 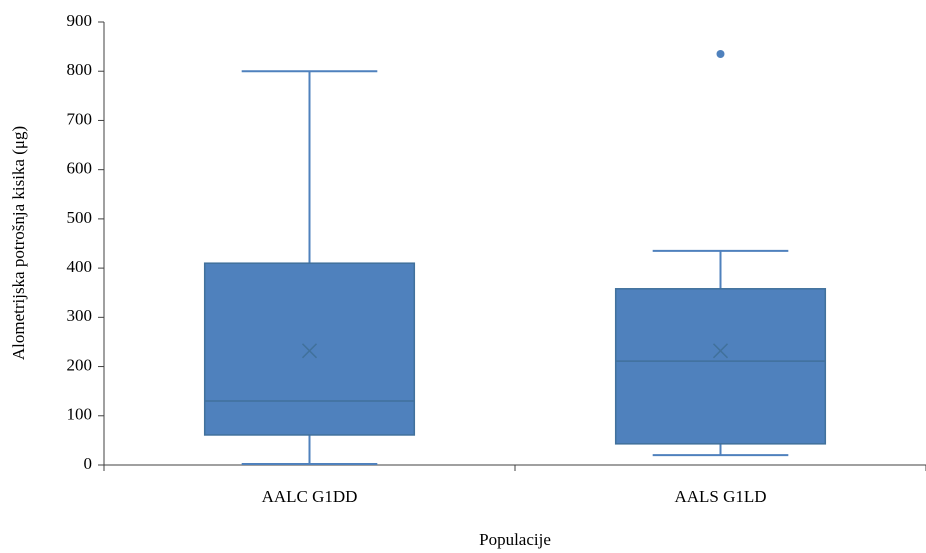 I want to click on x-tick-label: AALC G1DD, so click(x=310, y=496).